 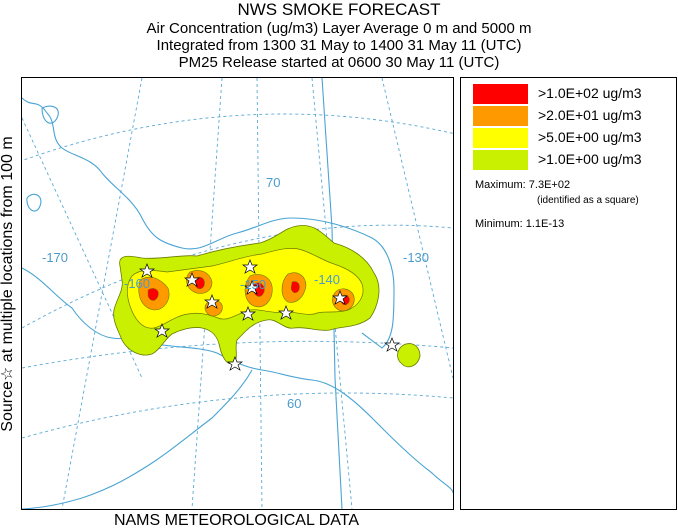 I want to click on source-markers, so click(x=269, y=315).